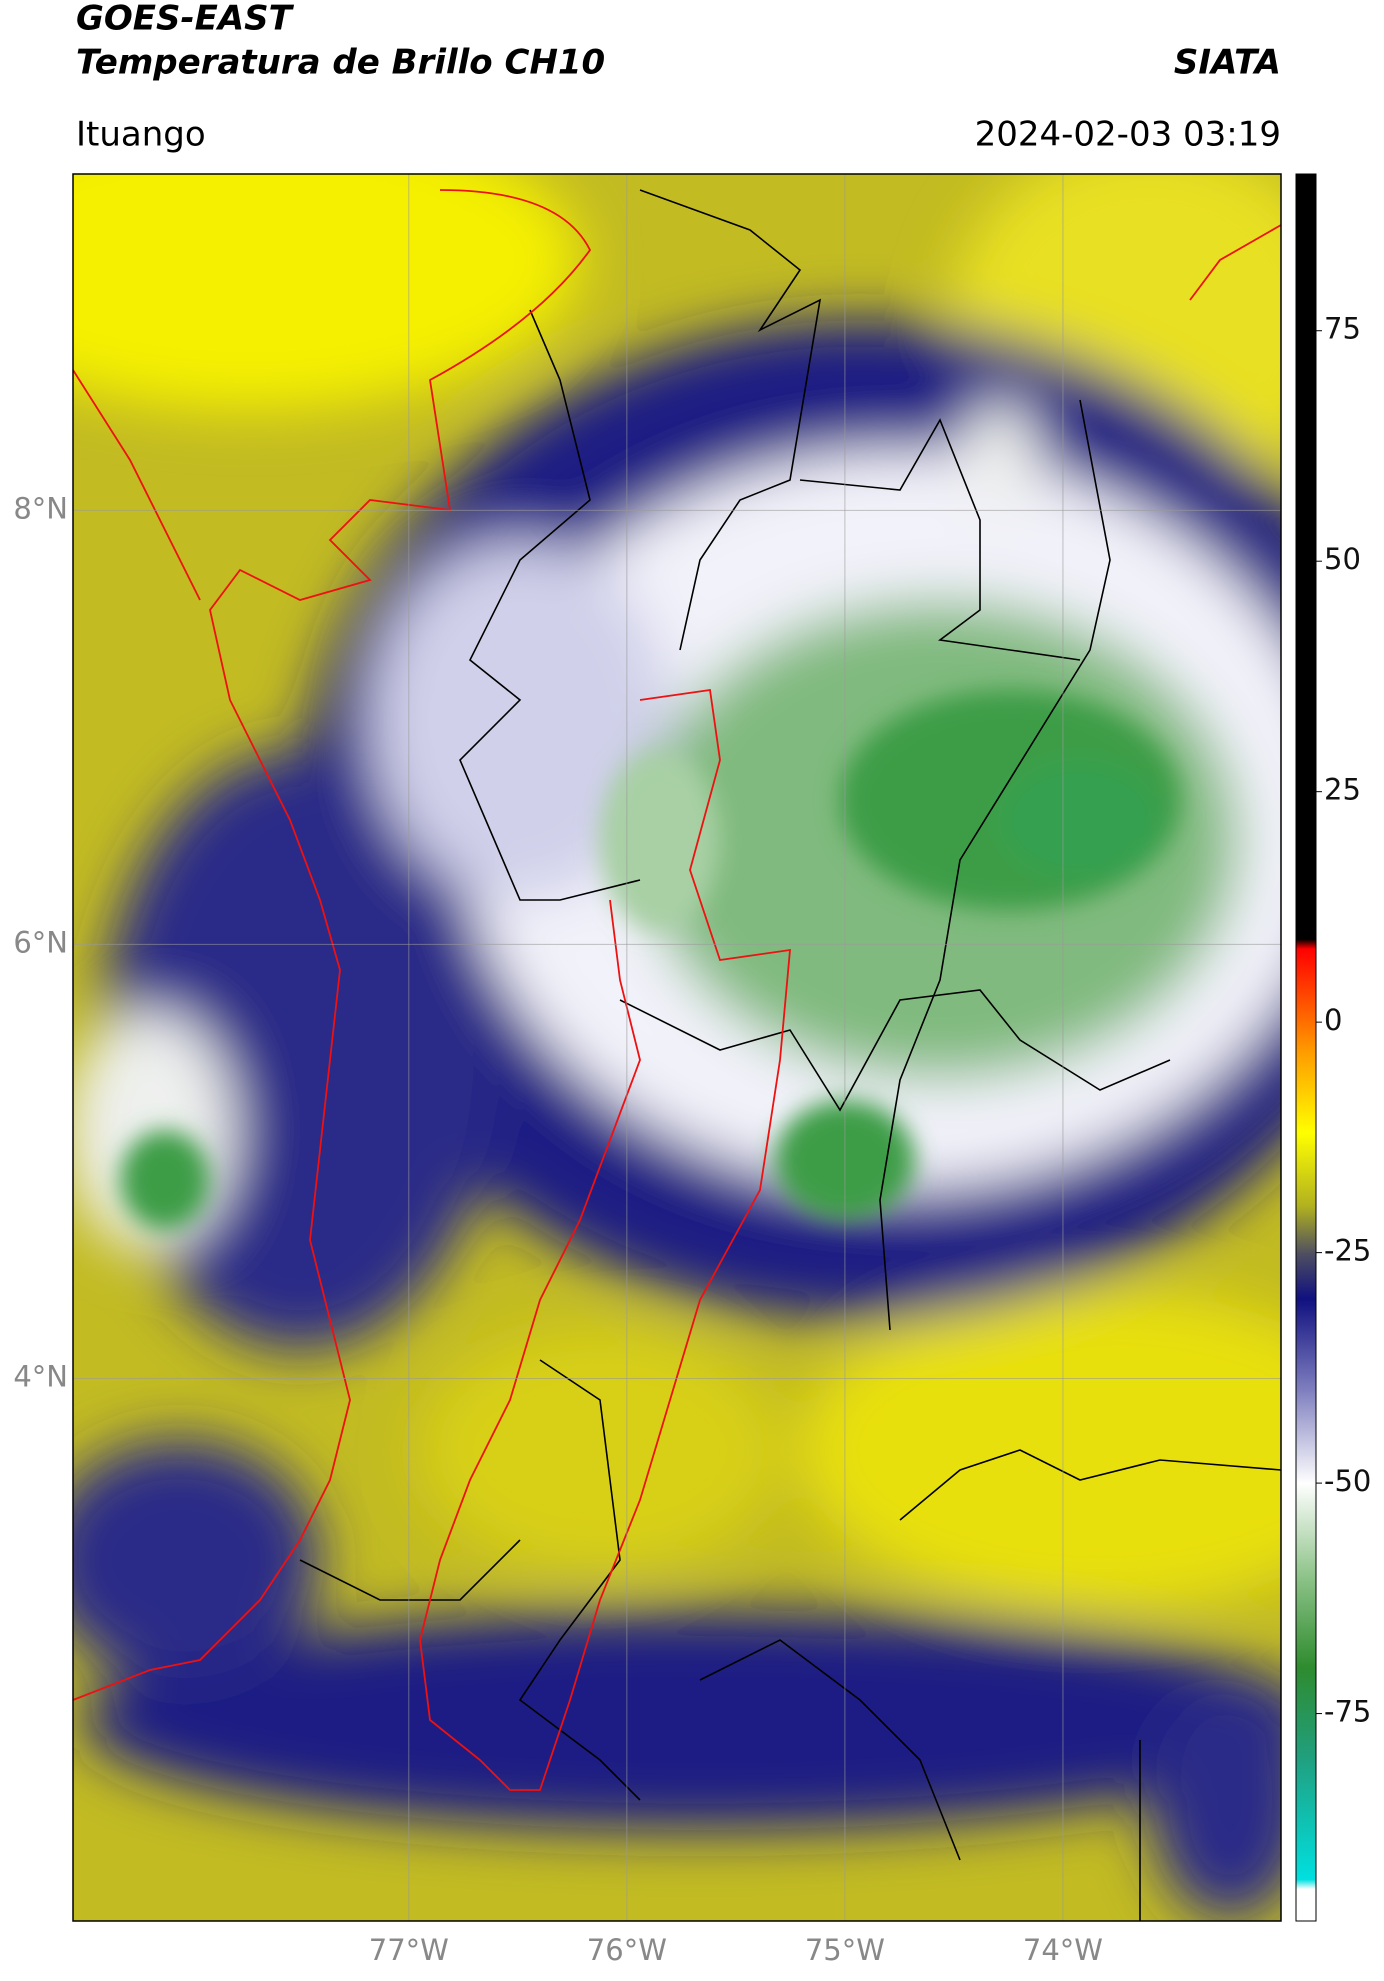  Describe the element at coordinates (340, 63) in the screenshot. I see `subtitle: Temperatura de Brillo CH10` at that location.